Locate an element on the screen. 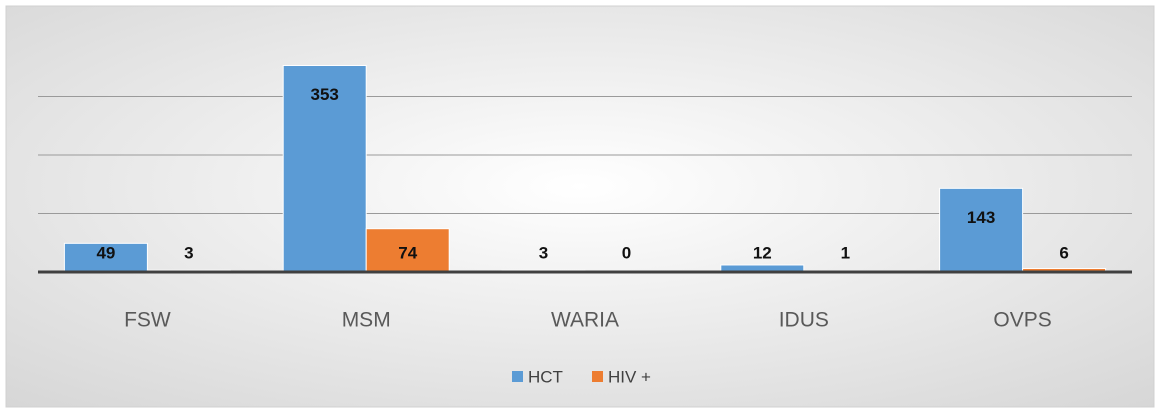 The image size is (1160, 412). x-tick-label: OVPS is located at coordinates (1022, 320).